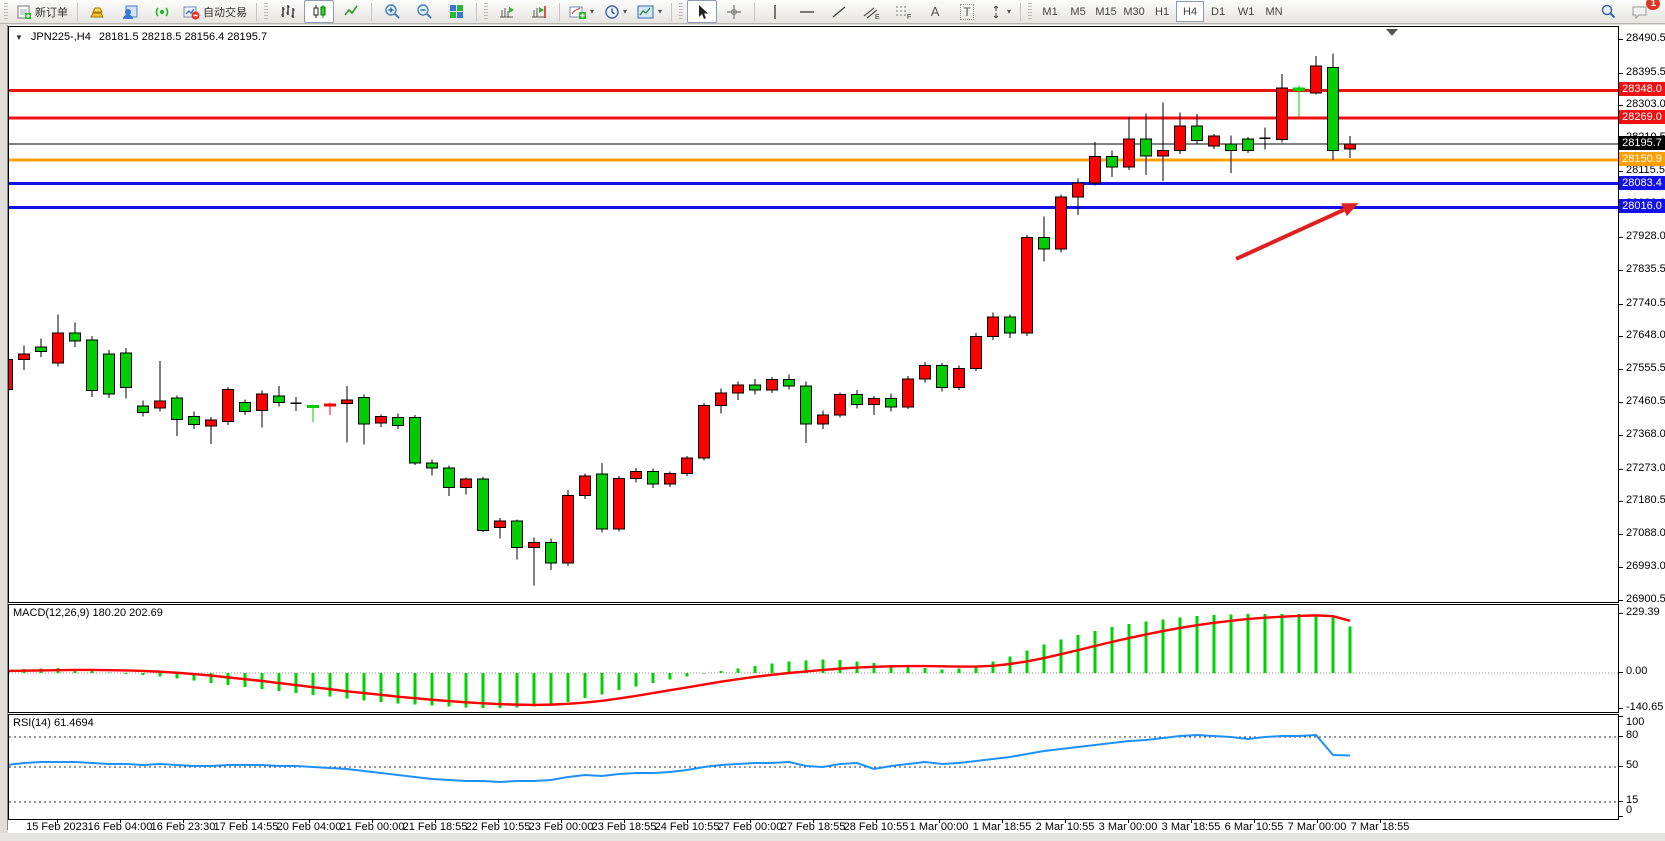  Describe the element at coordinates (871, 11) in the screenshot. I see `channel-tool-button: E` at that location.